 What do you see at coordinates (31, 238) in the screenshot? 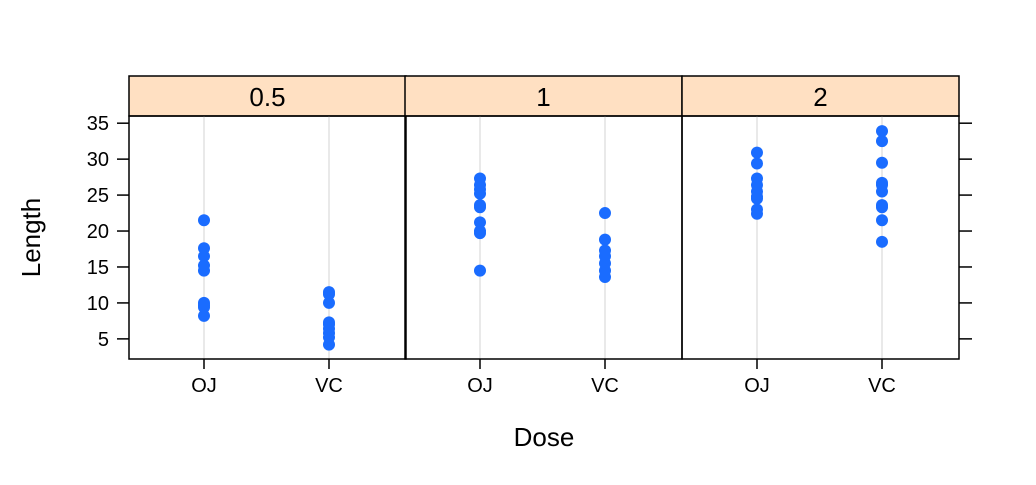
I see `y-axis-title: Length` at bounding box center [31, 238].